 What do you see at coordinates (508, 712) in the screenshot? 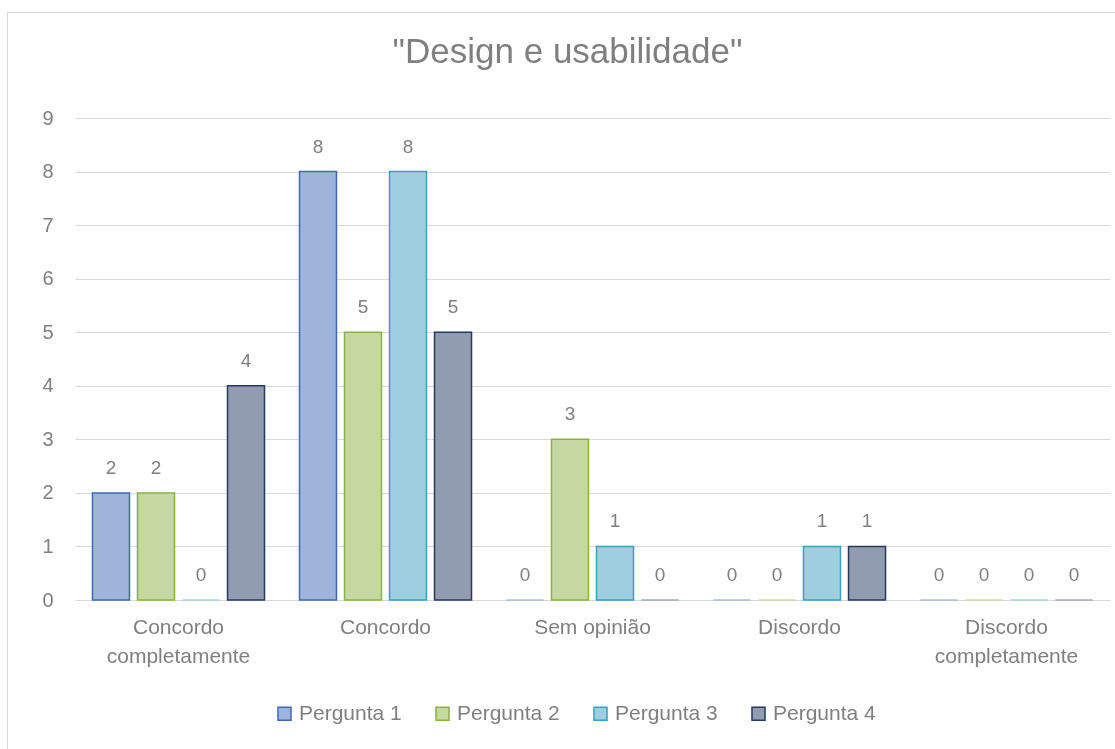
I see `legend-label: Pergunta 2` at bounding box center [508, 712].